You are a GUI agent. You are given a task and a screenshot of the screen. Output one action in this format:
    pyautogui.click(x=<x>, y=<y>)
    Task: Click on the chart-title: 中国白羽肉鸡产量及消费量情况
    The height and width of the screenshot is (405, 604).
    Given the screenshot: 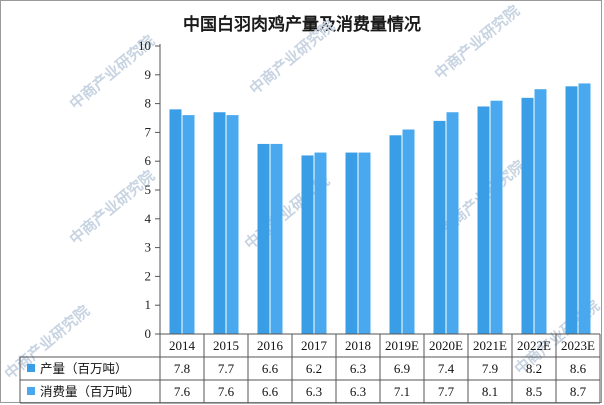 What is the action you would take?
    pyautogui.click(x=302, y=25)
    